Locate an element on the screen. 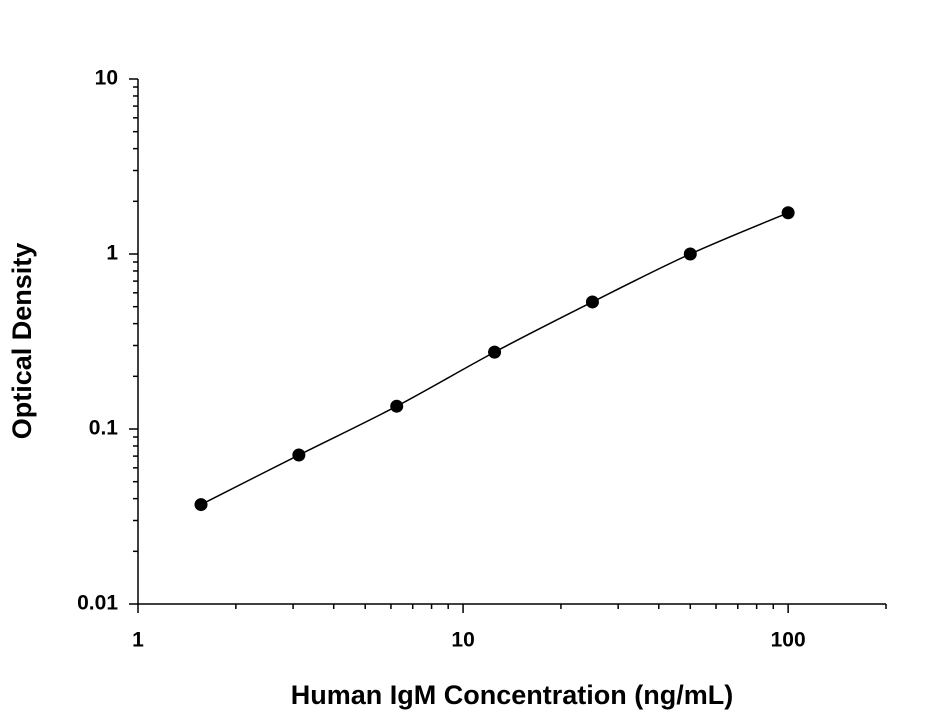 This screenshot has width=927, height=718. y-tick-label: 0.01 is located at coordinates (97, 603).